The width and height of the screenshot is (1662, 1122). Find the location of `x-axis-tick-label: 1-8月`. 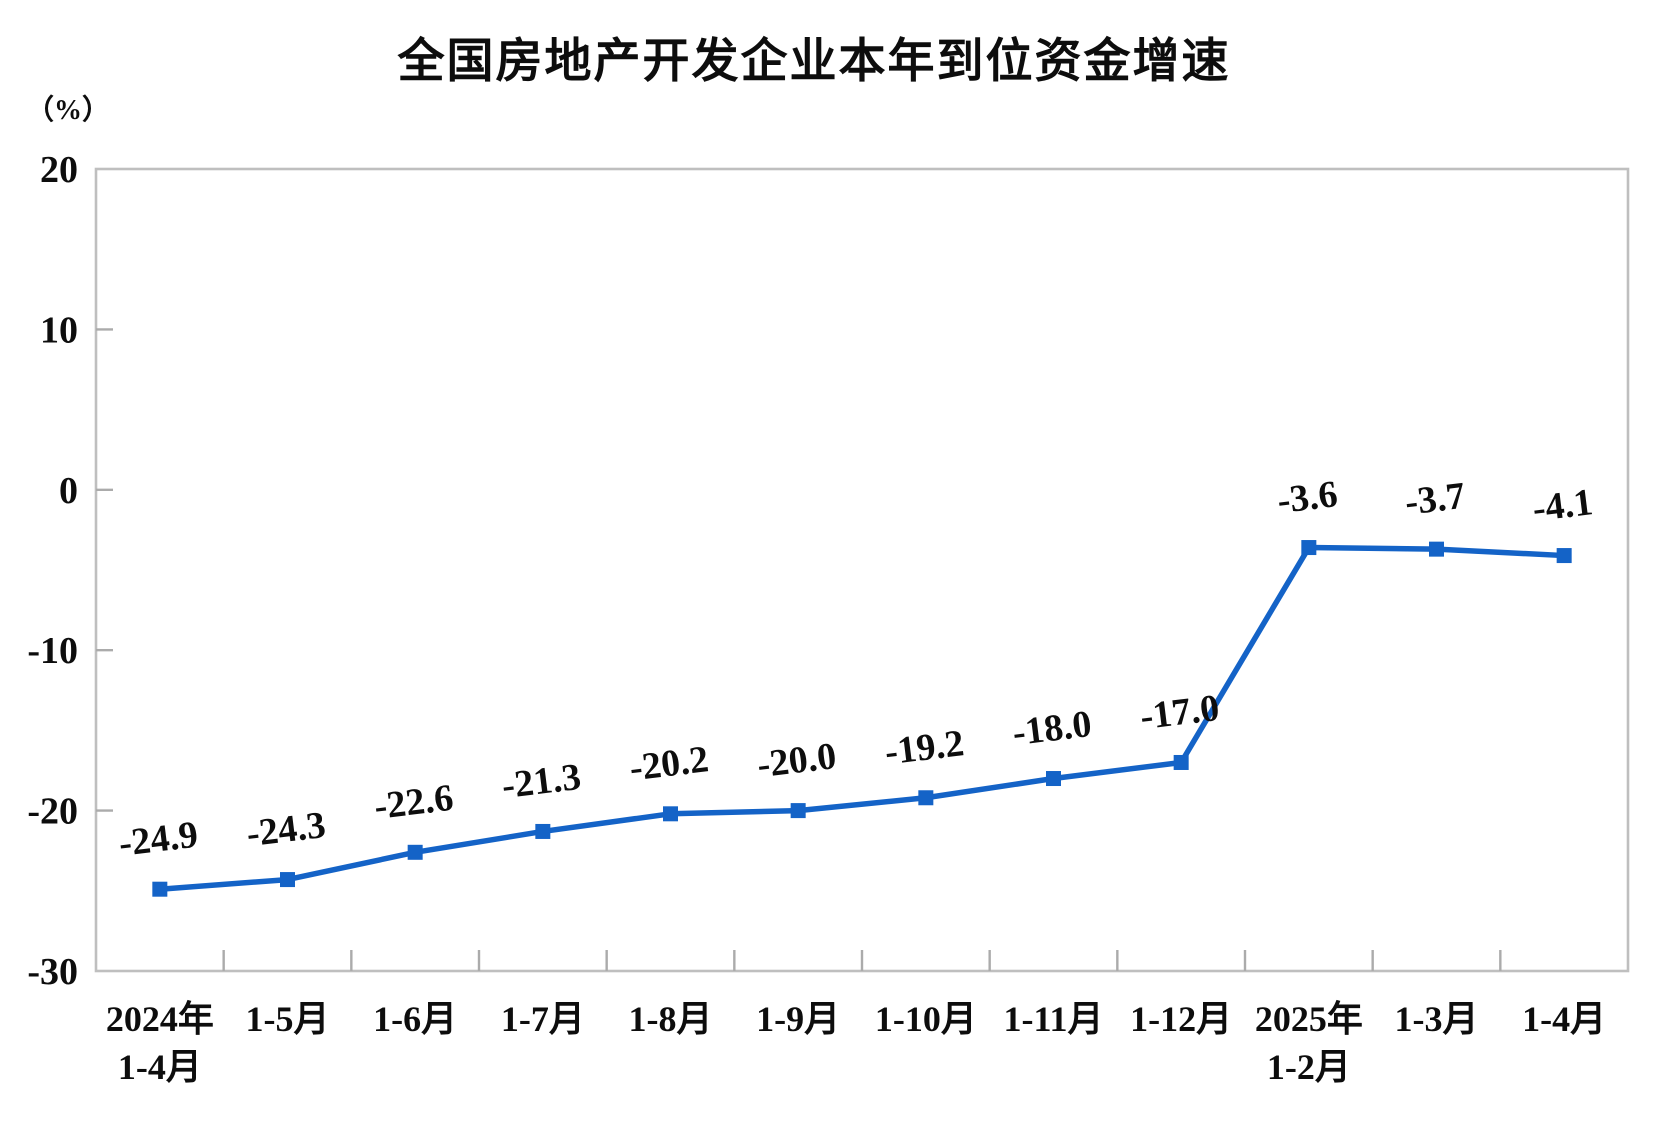

x-axis-tick-label: 1-8月 is located at coordinates (671, 1019).